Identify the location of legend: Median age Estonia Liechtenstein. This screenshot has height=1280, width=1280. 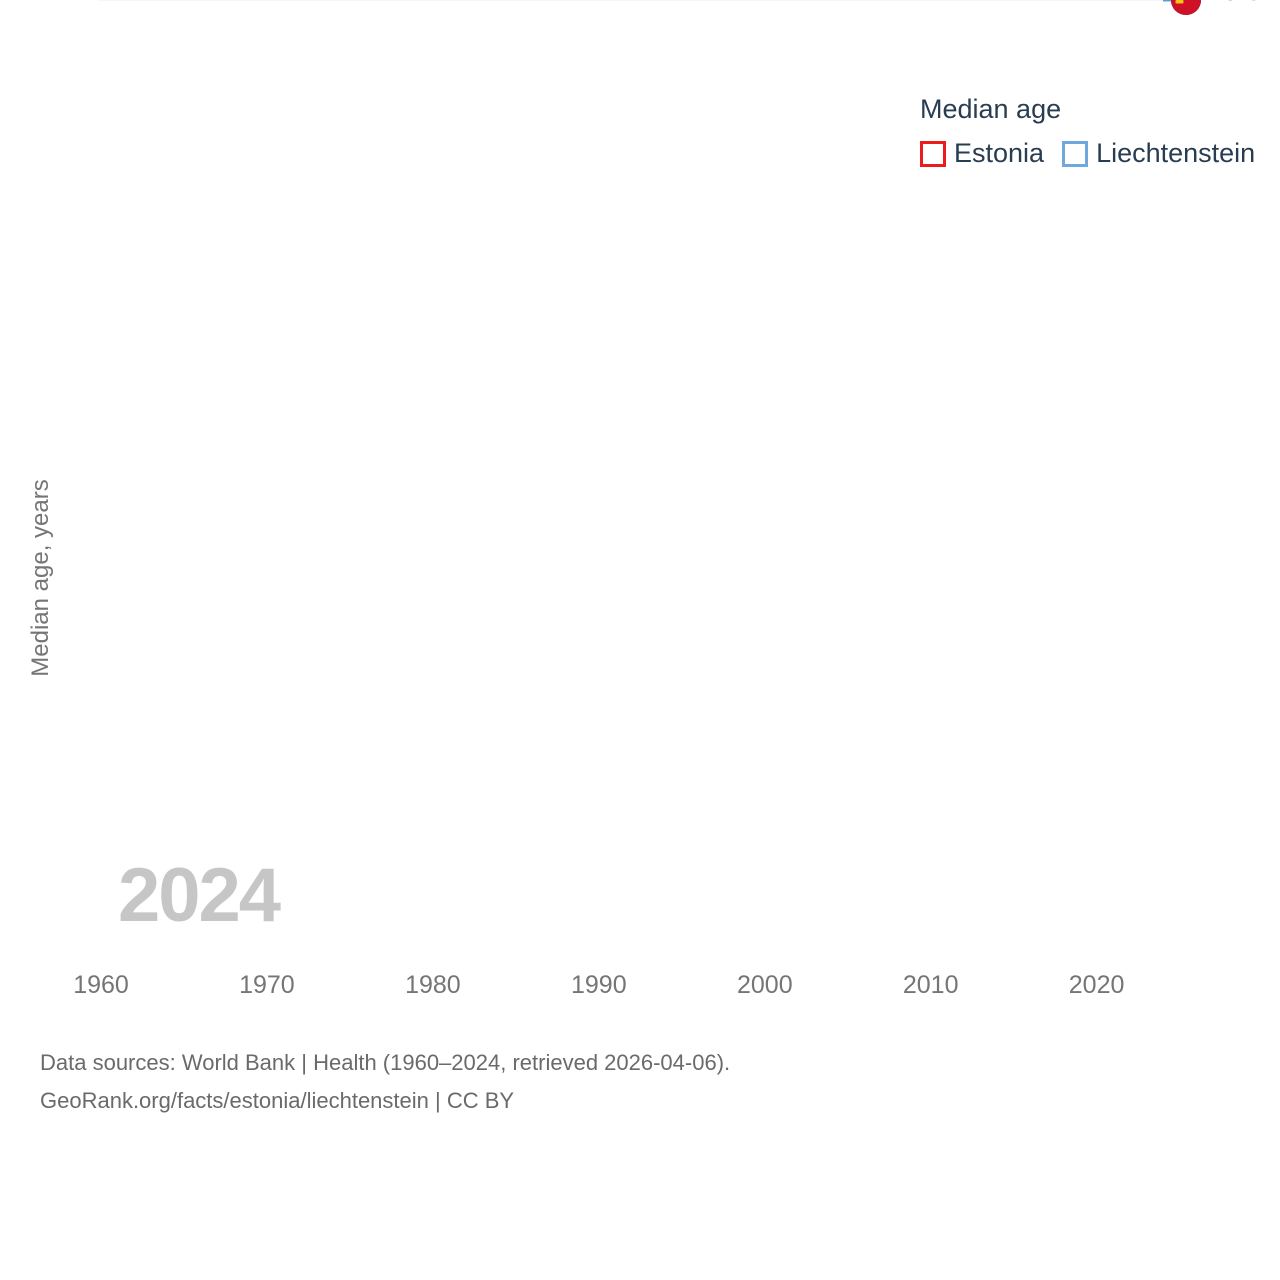
(1087, 131).